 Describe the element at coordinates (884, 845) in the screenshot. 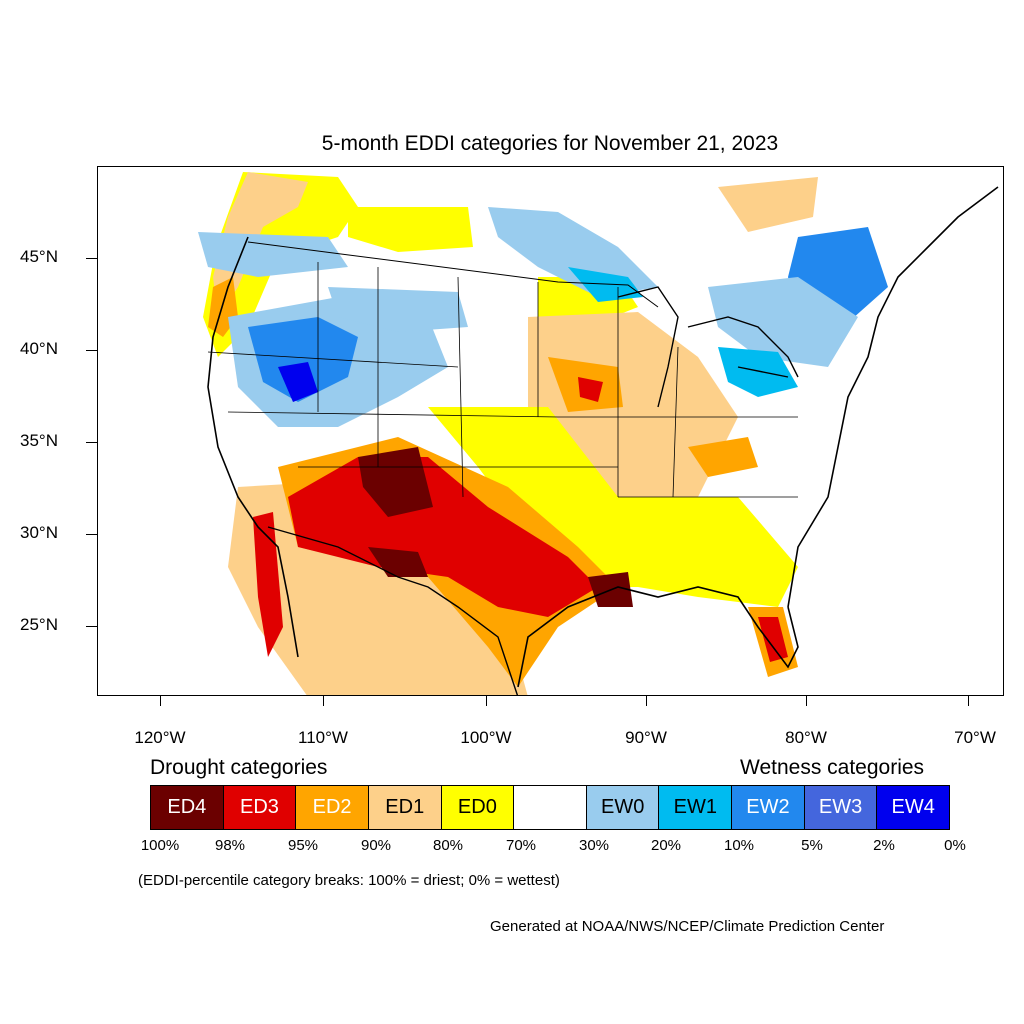

I see `percentile-label: 2%` at that location.